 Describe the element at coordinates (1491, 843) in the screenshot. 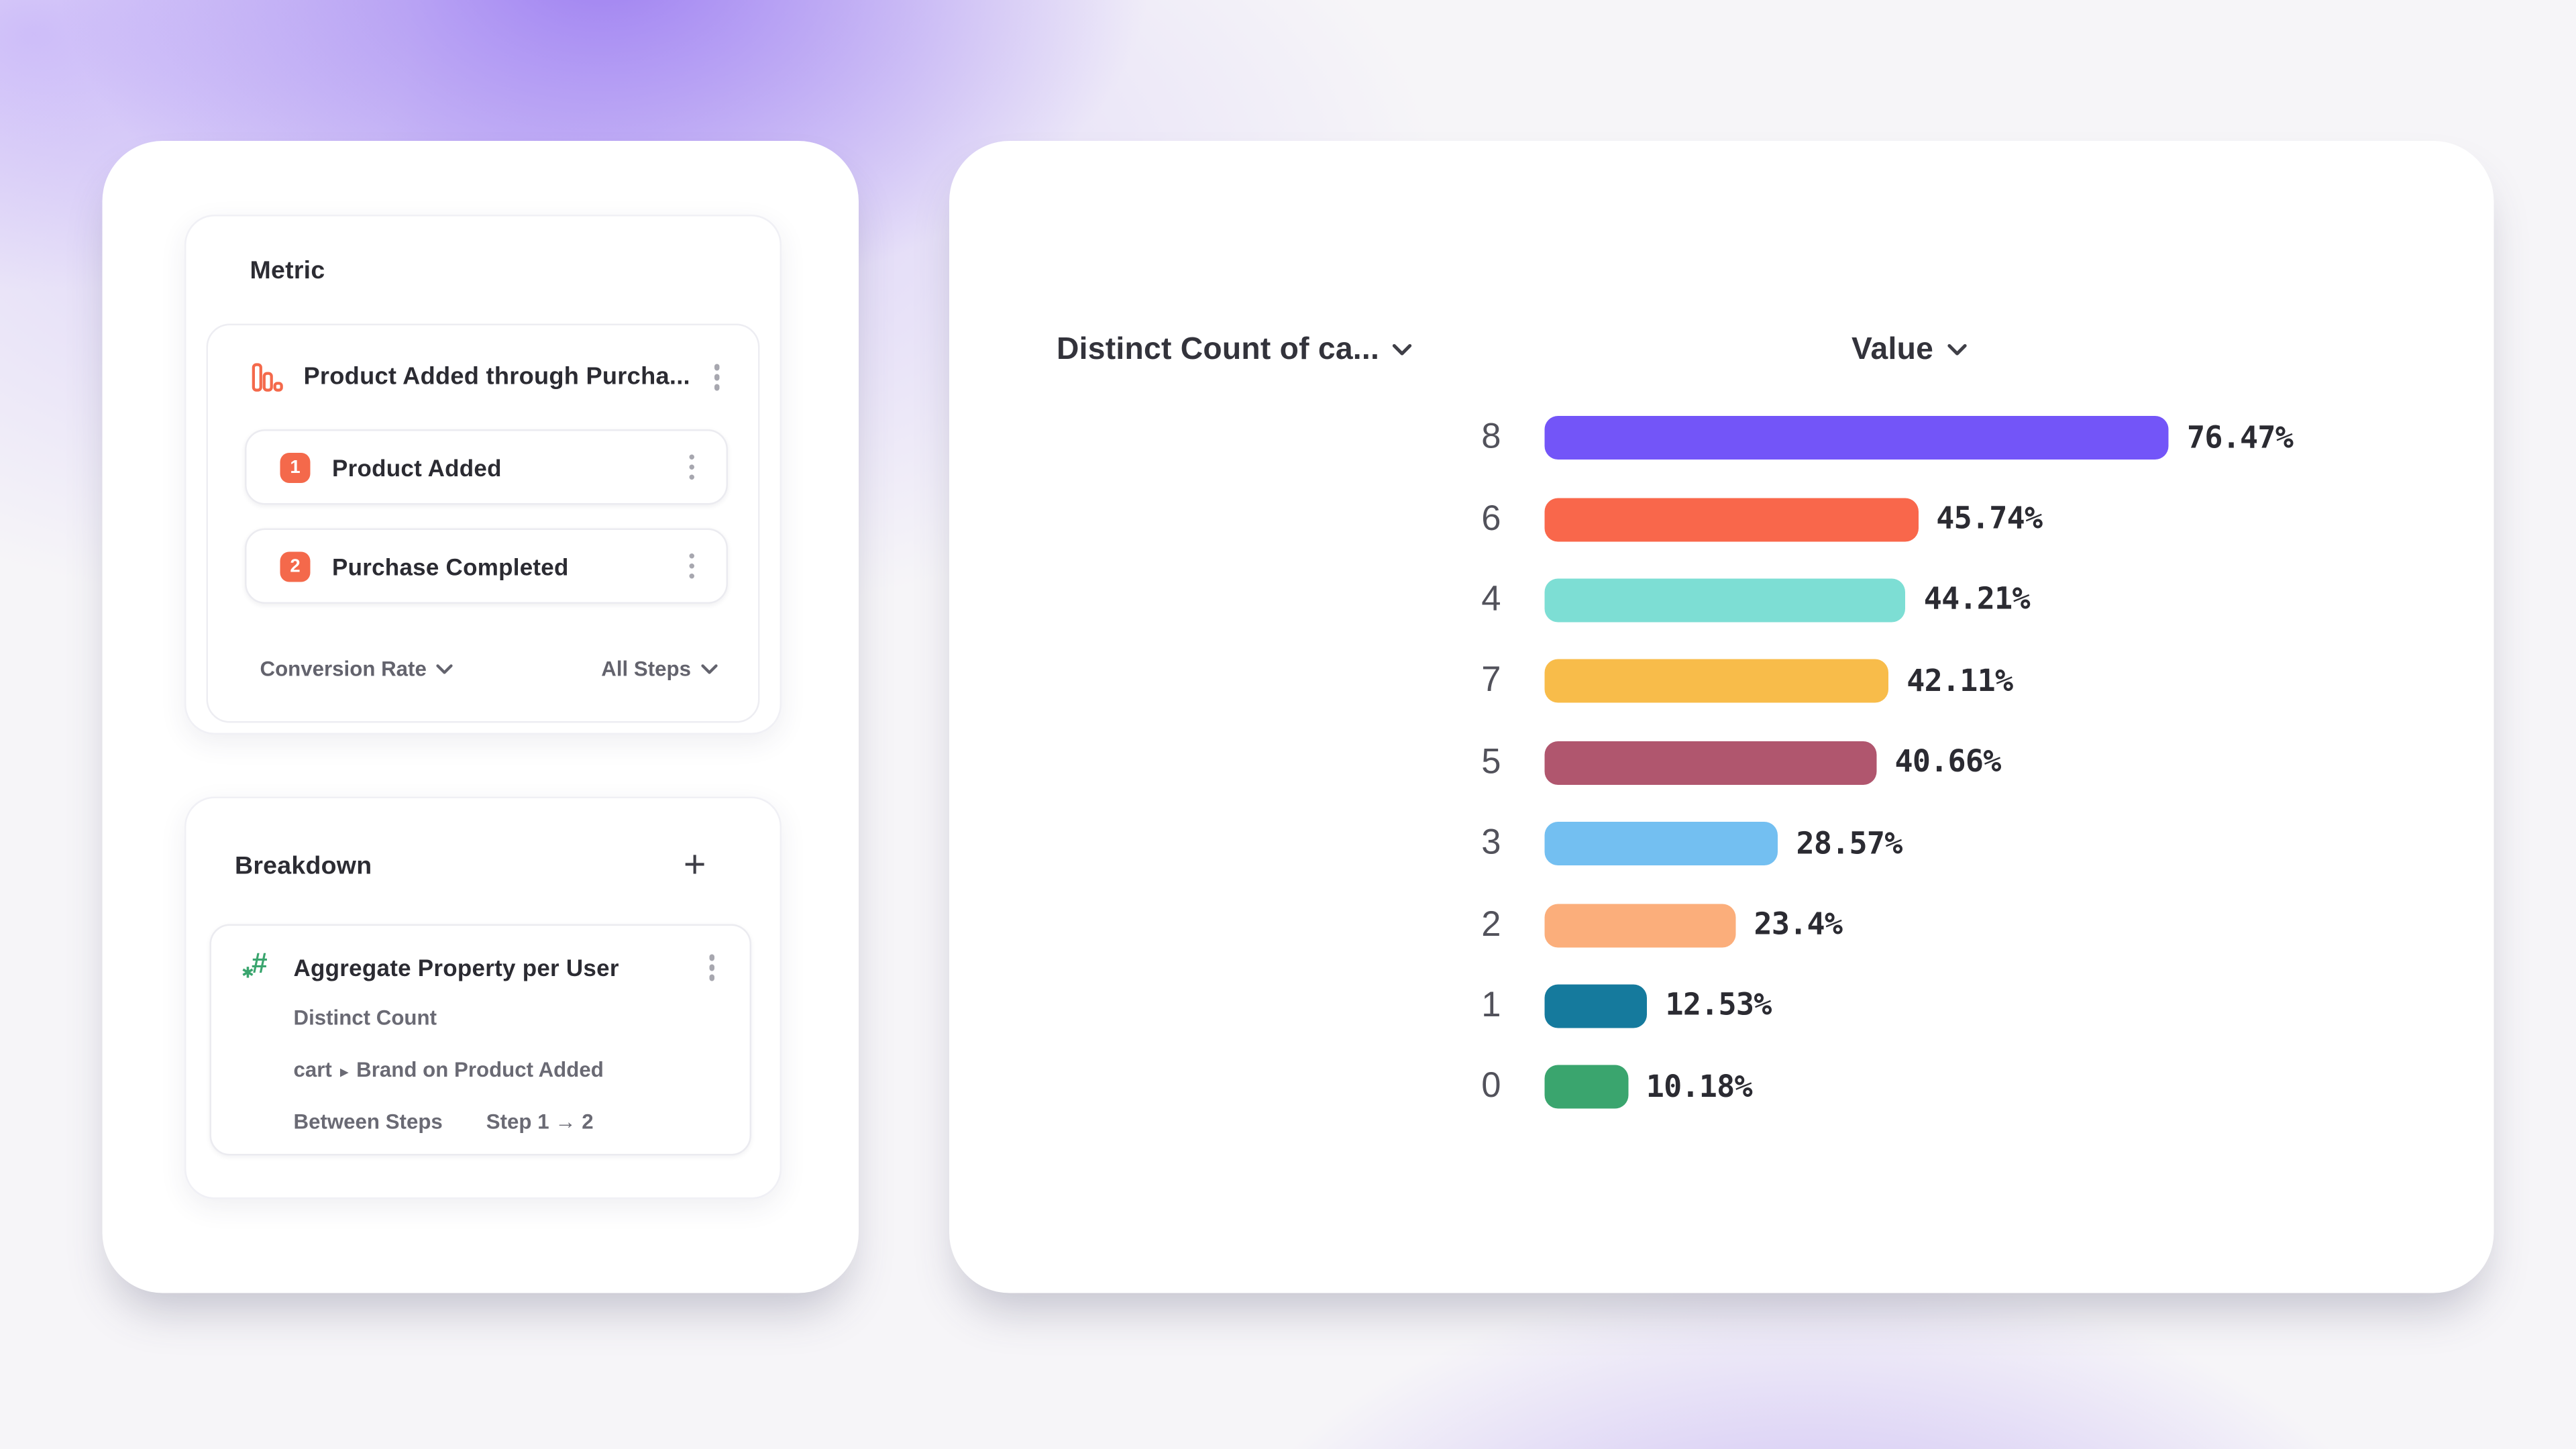

I see `category-label: 3` at that location.